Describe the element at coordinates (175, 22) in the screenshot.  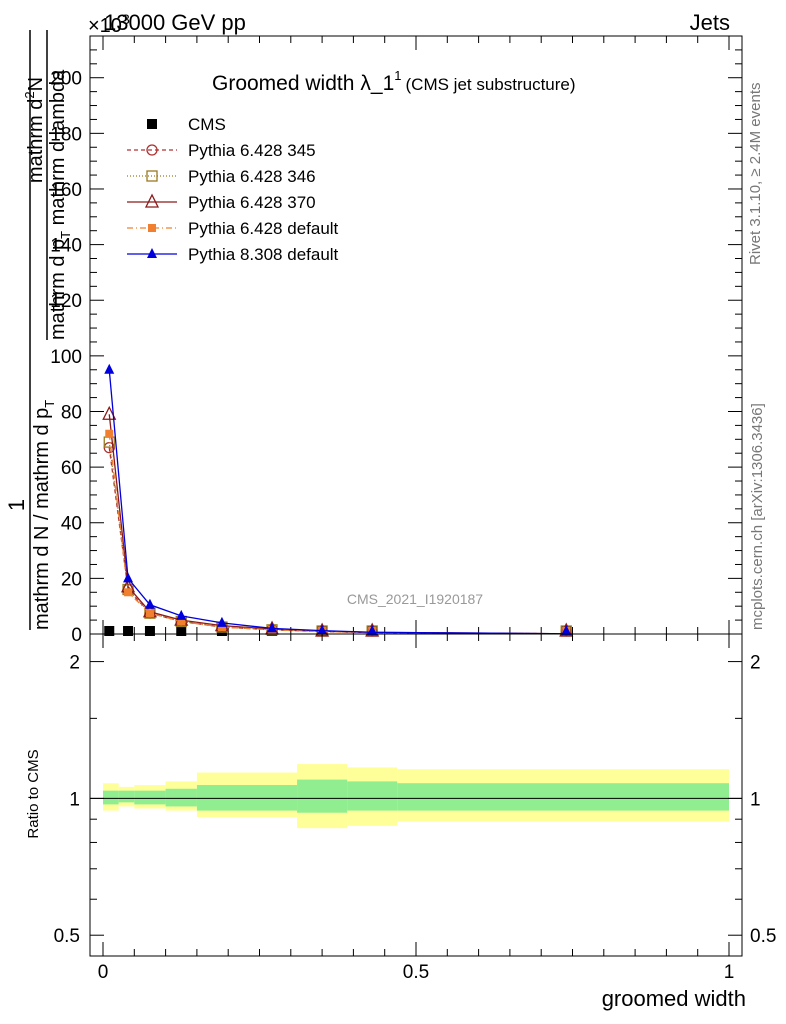
I see `header-left: 13000 GeV pp` at that location.